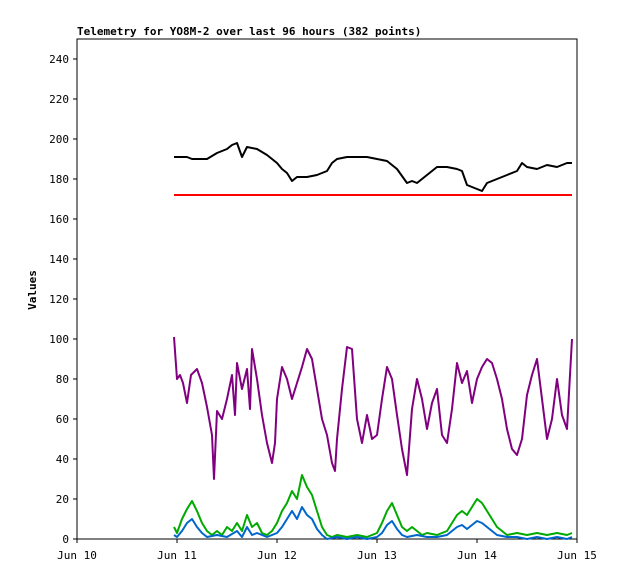 The height and width of the screenshot is (579, 618). Describe the element at coordinates (59, 139) in the screenshot. I see `y-tick-label: 200` at that location.